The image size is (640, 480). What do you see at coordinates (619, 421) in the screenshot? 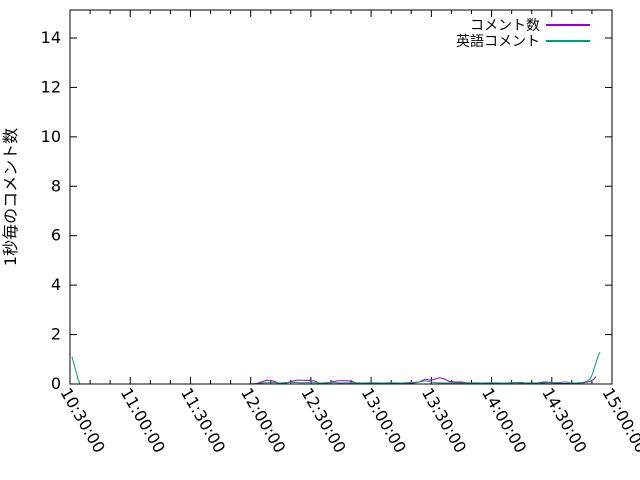
I see `x-tick-label: 15:00:00` at bounding box center [619, 421].